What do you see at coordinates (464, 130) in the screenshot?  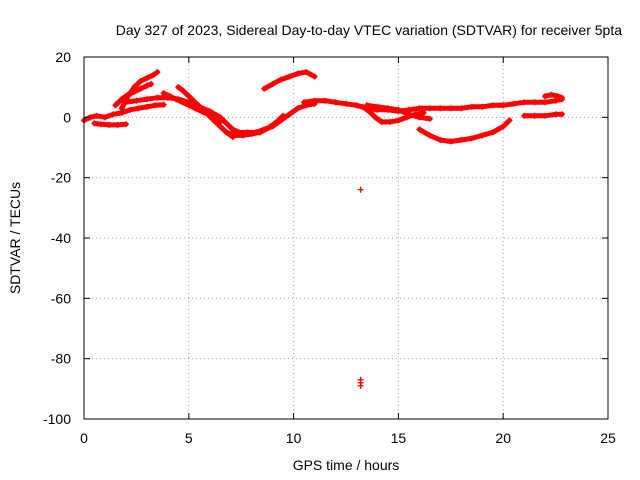 I see `data-series-track-m` at bounding box center [464, 130].